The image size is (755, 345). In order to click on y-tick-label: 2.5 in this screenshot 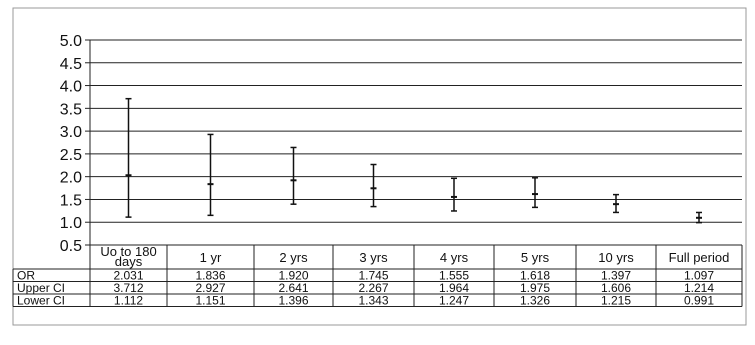, I will do `click(71, 155)`.